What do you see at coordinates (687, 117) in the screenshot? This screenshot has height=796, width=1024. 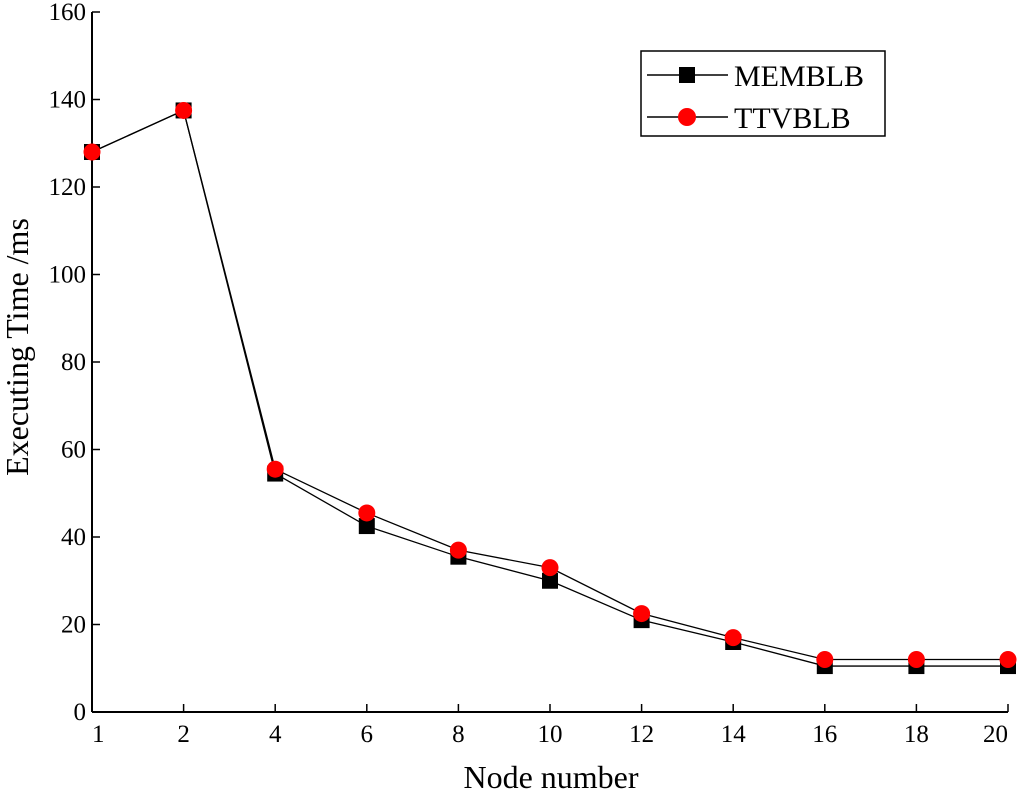 I see `legend-marker-ttvblb` at bounding box center [687, 117].